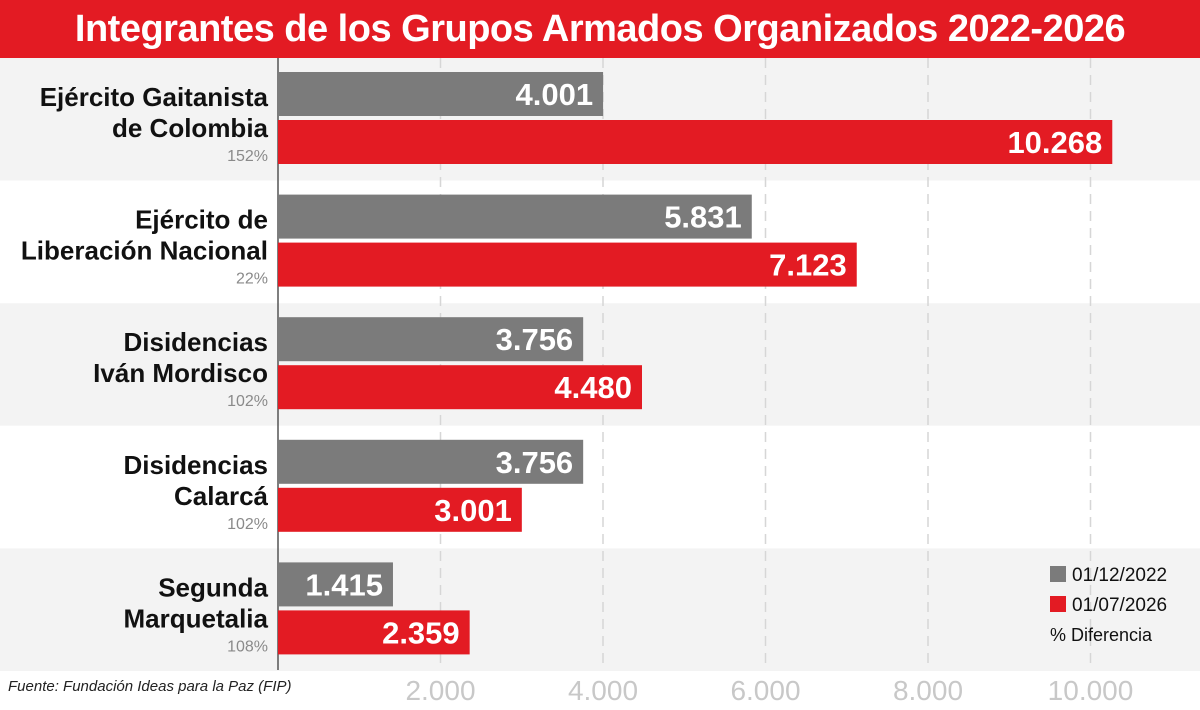  What do you see at coordinates (33, 686) in the screenshot?
I see `source-label: Fuente:` at bounding box center [33, 686].